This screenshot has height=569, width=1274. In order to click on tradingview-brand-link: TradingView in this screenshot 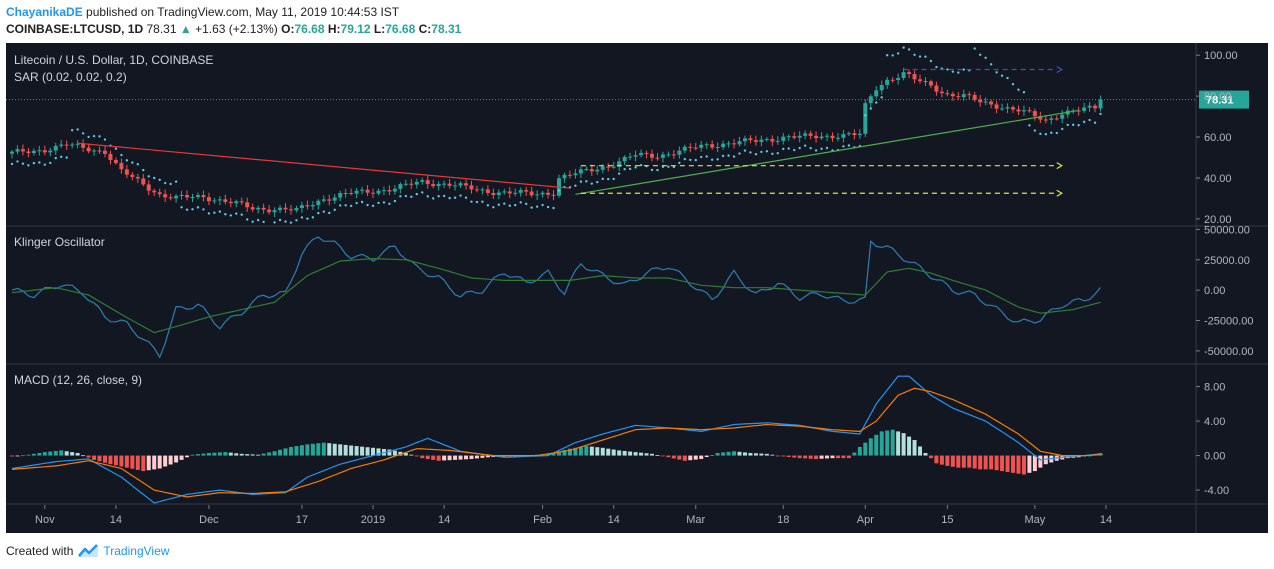, I will do `click(136, 551)`.